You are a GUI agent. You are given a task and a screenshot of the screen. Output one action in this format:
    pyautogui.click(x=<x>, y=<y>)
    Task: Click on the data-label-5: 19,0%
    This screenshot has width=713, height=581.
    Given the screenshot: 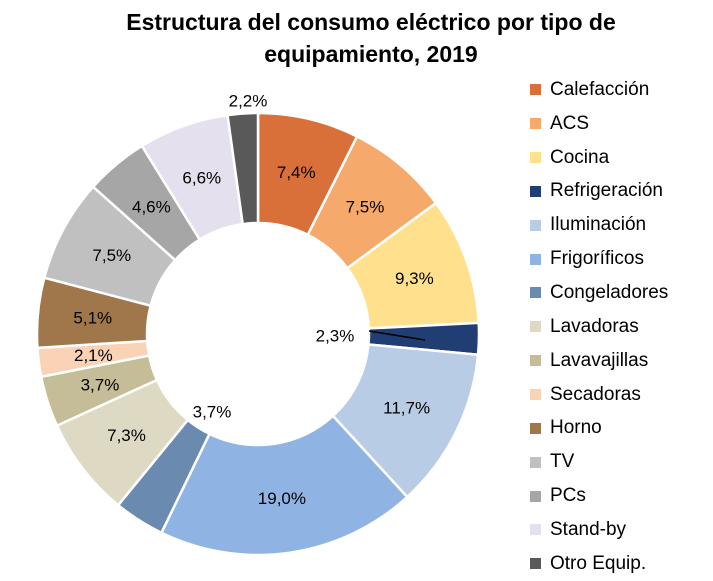 What is the action you would take?
    pyautogui.click(x=282, y=498)
    